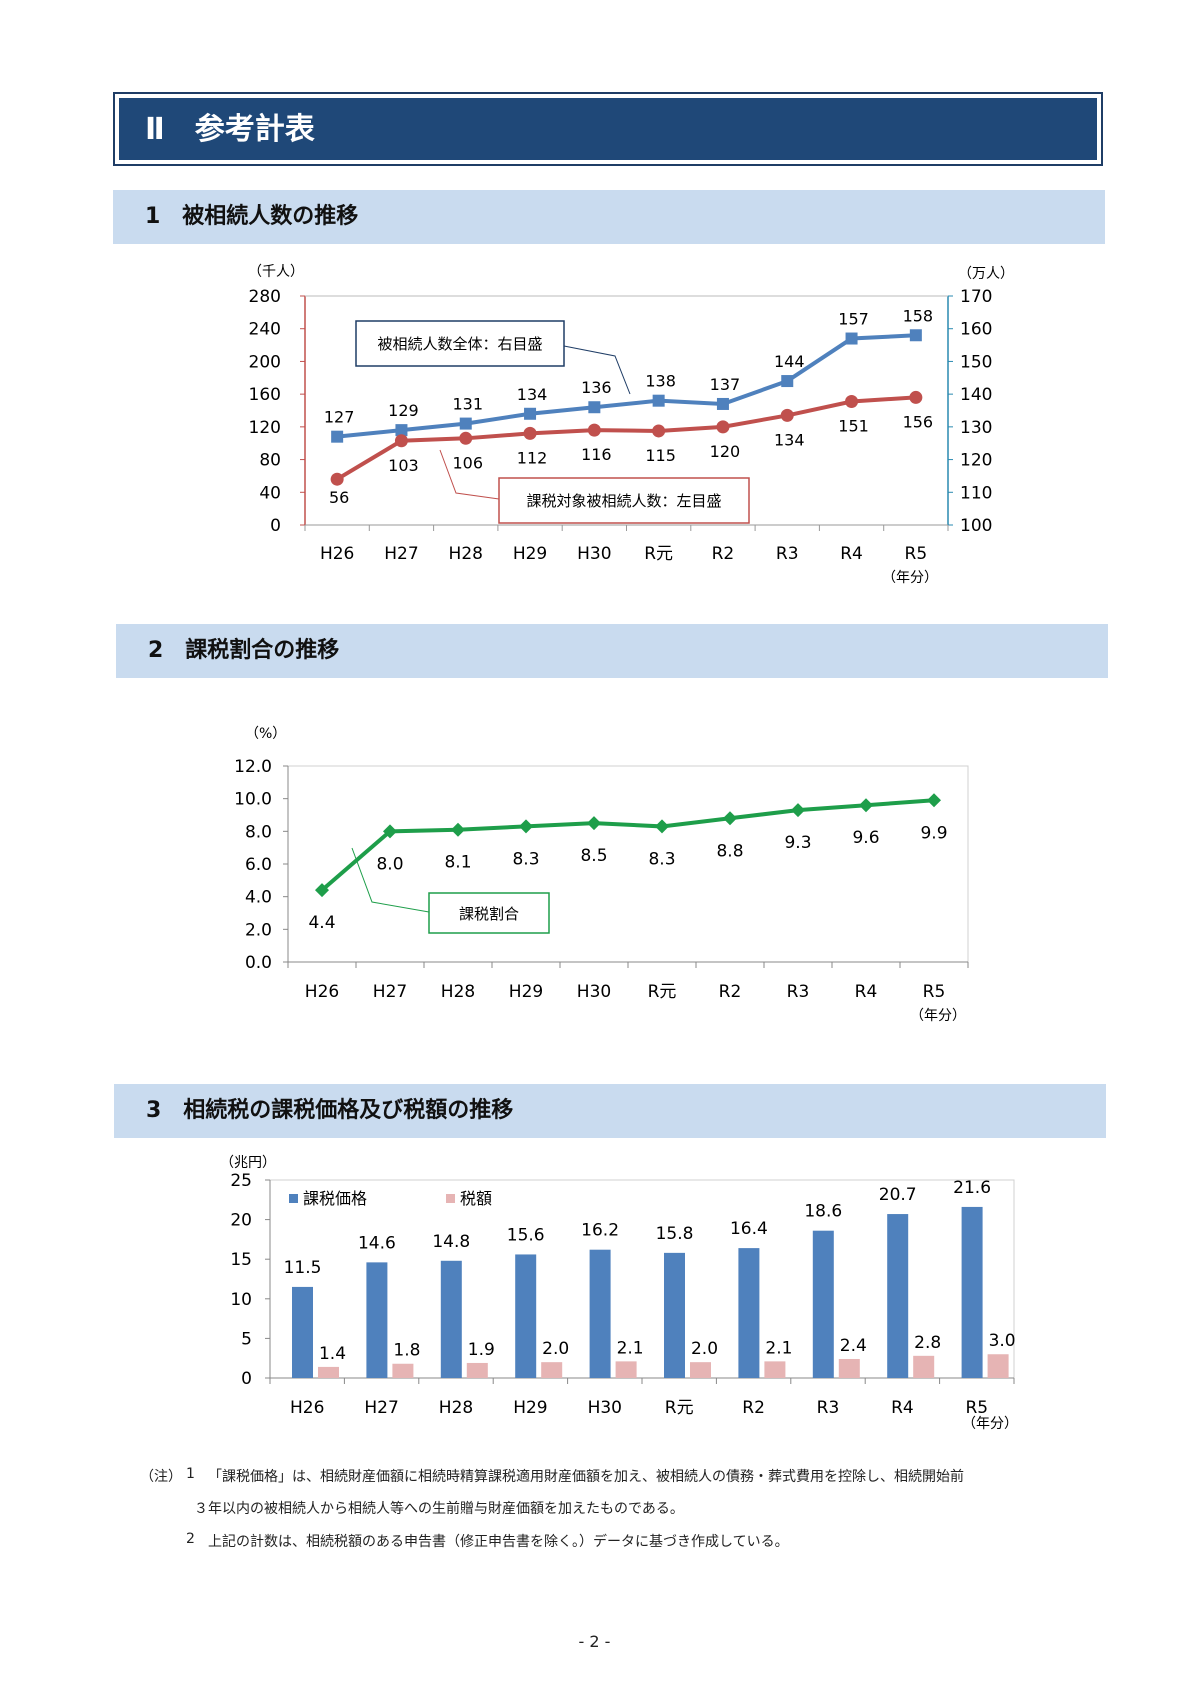  Describe the element at coordinates (593, 856) in the screenshot. I see `taxation-ratio-data-label: 8.5` at that location.